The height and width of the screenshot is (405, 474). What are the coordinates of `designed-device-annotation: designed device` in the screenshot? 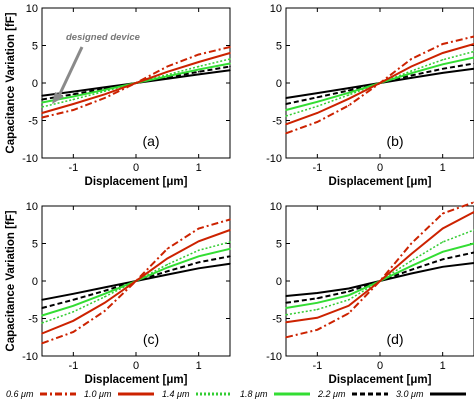 It's located at (103, 37).